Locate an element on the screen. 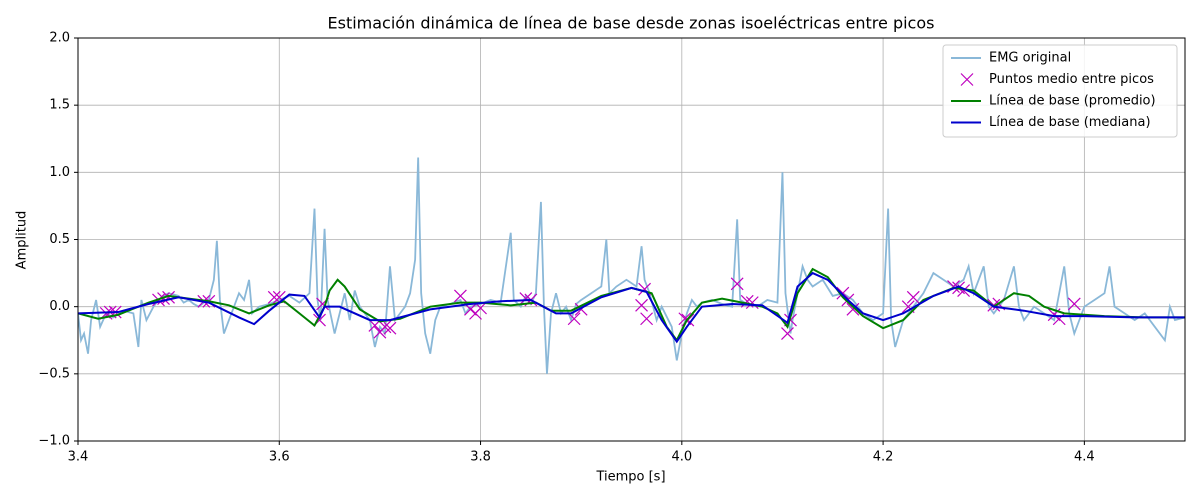 The height and width of the screenshot is (500, 1200). y-tick-label: −0.5 is located at coordinates (54, 373).